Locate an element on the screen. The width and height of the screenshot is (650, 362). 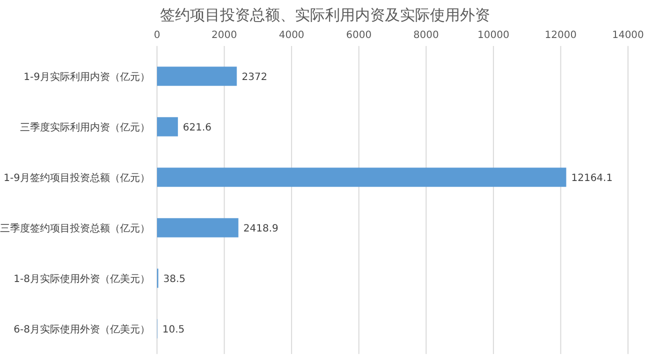
data-label: 2418.9 is located at coordinates (260, 228).